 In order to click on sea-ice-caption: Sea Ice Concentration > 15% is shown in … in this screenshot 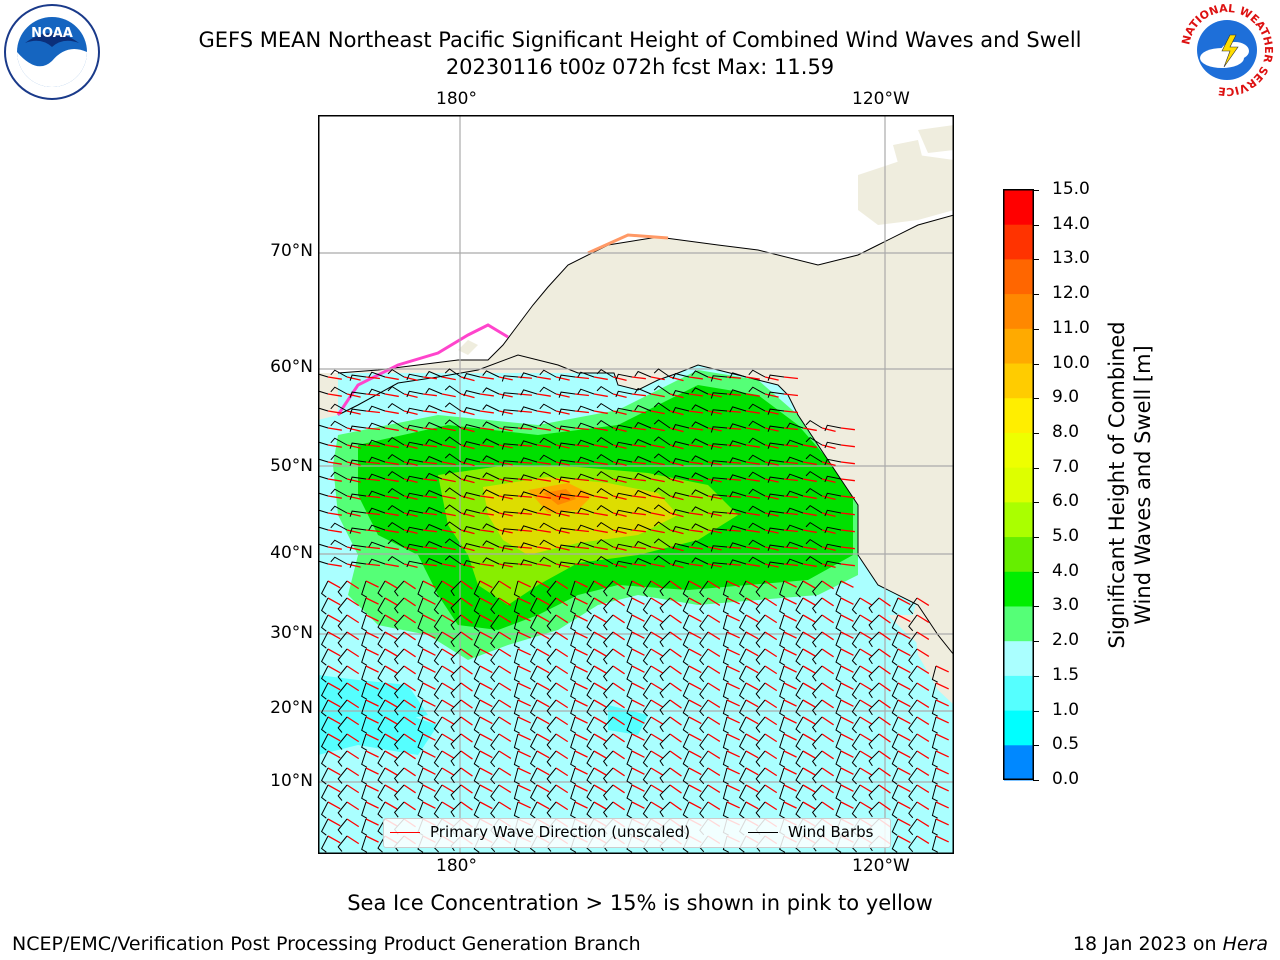, I will do `click(640, 903)`.